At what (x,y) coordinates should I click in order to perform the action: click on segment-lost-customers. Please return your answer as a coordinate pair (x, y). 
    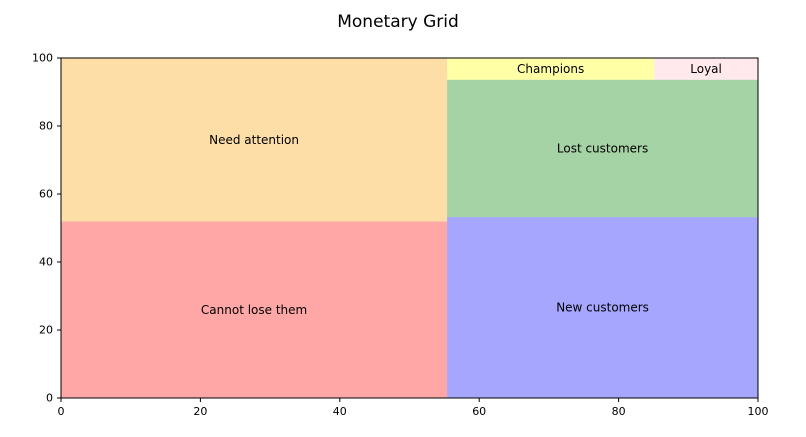
    Looking at the image, I should click on (602, 148).